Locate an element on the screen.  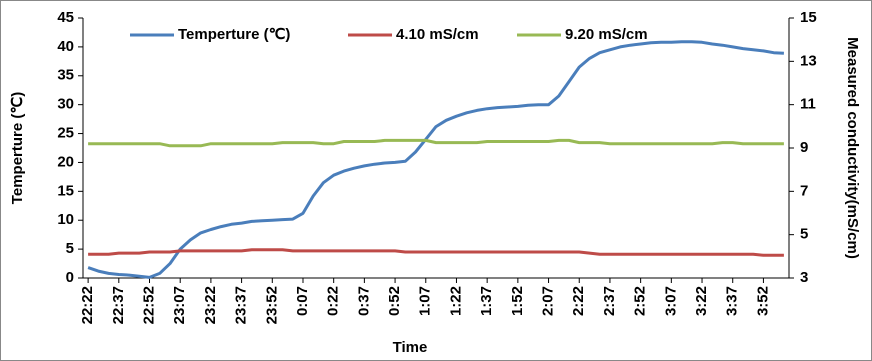
x-tick-label: 2:07 is located at coordinates (548, 301).